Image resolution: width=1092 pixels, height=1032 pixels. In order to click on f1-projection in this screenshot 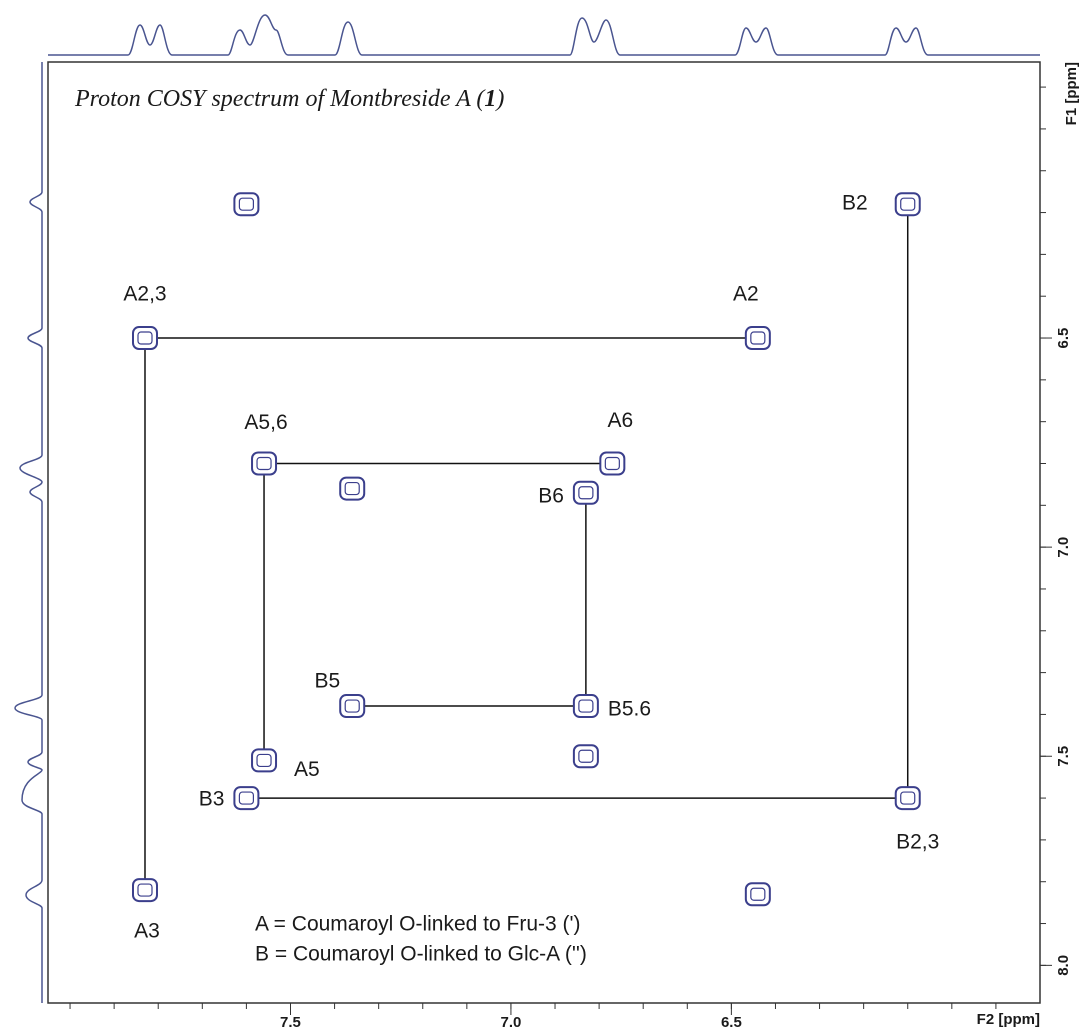, I will do `click(28, 532)`.